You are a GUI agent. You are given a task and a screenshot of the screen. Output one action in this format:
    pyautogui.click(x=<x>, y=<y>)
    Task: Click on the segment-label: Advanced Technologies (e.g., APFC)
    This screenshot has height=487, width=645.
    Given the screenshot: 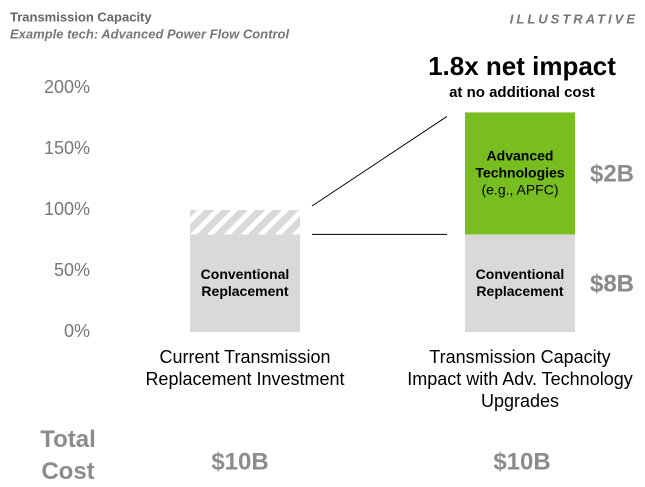 What is the action you would take?
    pyautogui.click(x=520, y=173)
    